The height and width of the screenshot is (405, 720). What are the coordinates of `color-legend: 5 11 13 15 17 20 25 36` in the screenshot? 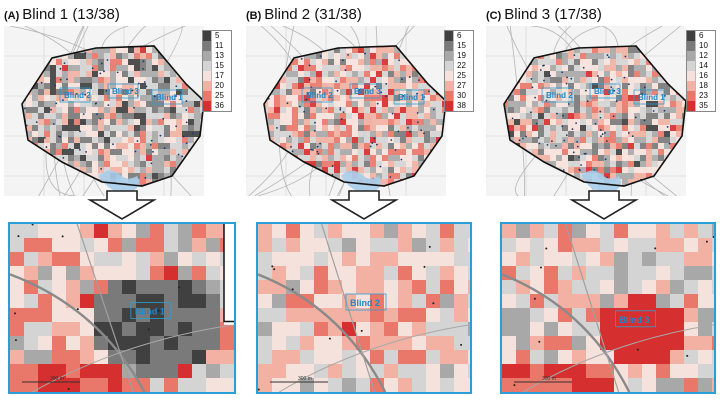 It's located at (217, 71).